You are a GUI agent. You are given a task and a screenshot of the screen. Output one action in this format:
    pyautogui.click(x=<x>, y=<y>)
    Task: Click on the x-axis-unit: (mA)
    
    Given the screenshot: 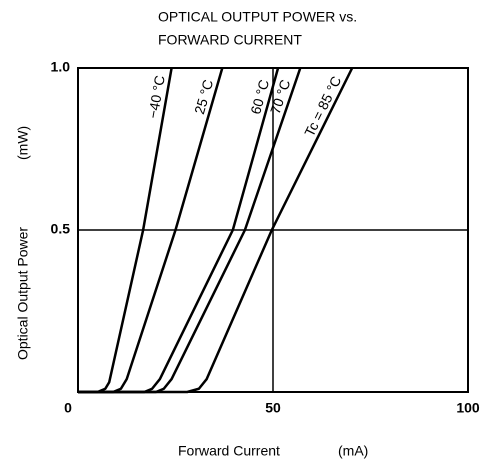 What is the action you would take?
    pyautogui.click(x=353, y=451)
    